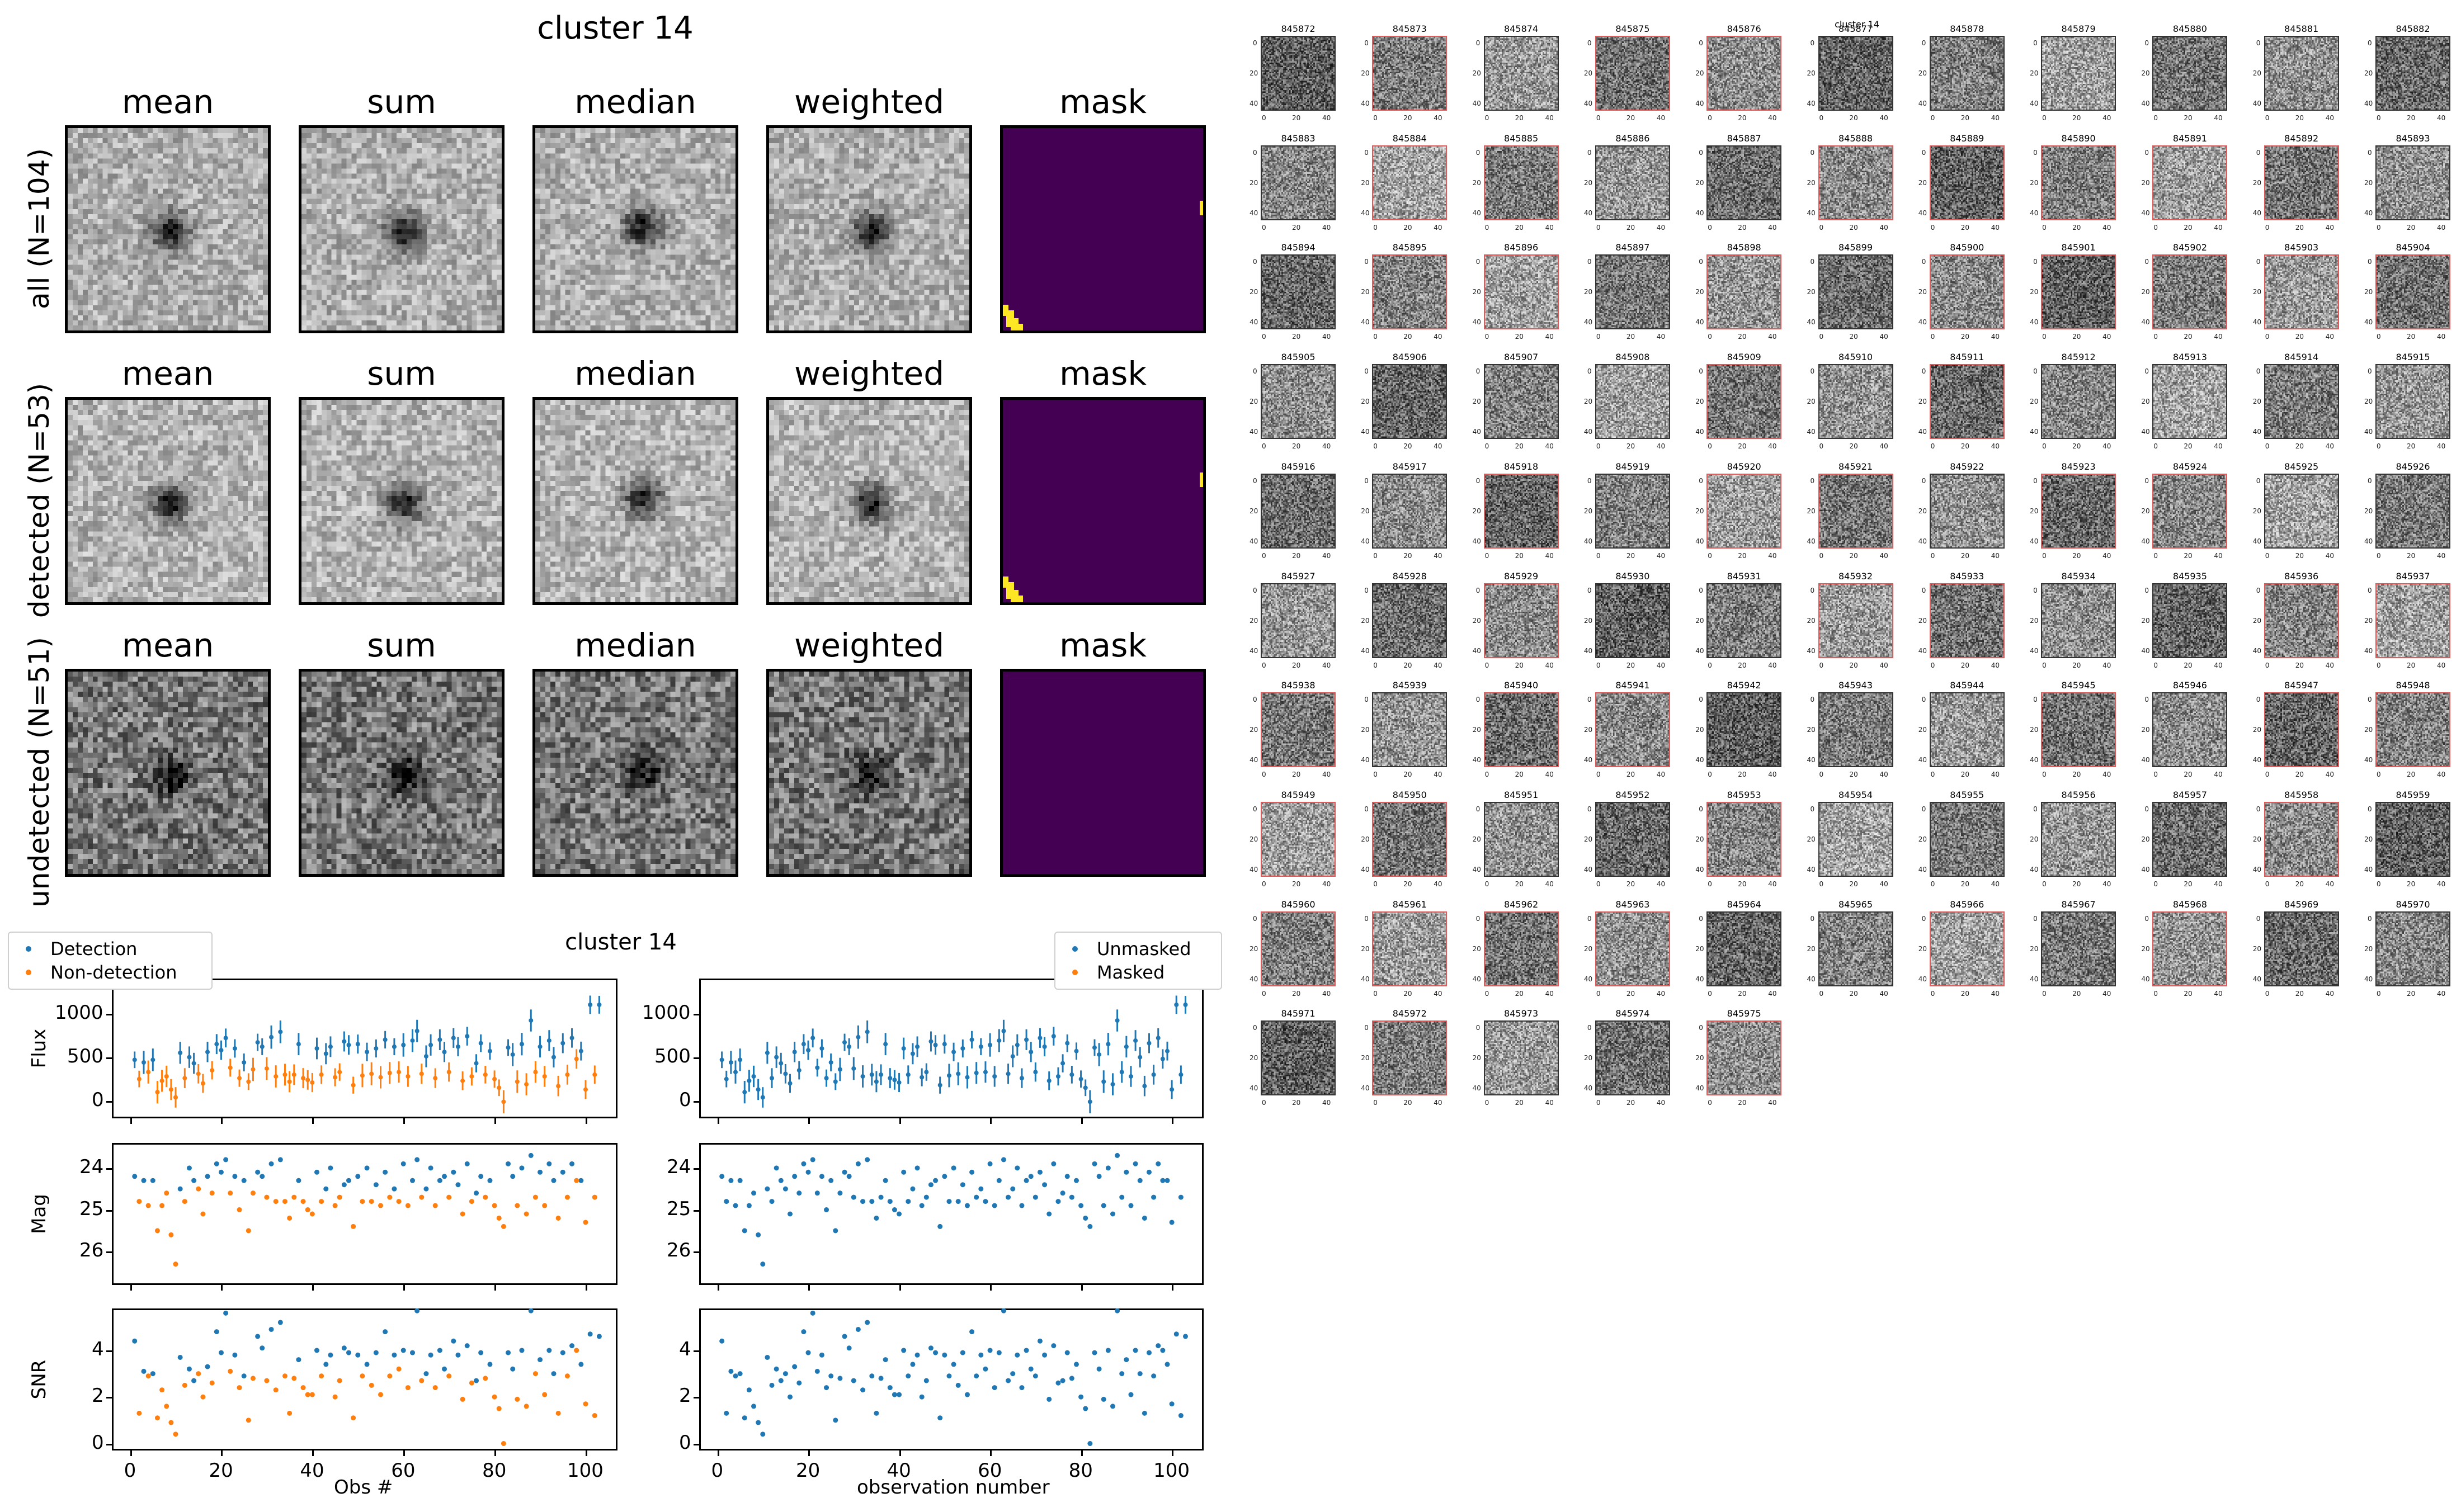 Image resolution: width=2461 pixels, height=1512 pixels. What do you see at coordinates (1409, 138) in the screenshot?
I see `thumbnail-id: 845884` at bounding box center [1409, 138].